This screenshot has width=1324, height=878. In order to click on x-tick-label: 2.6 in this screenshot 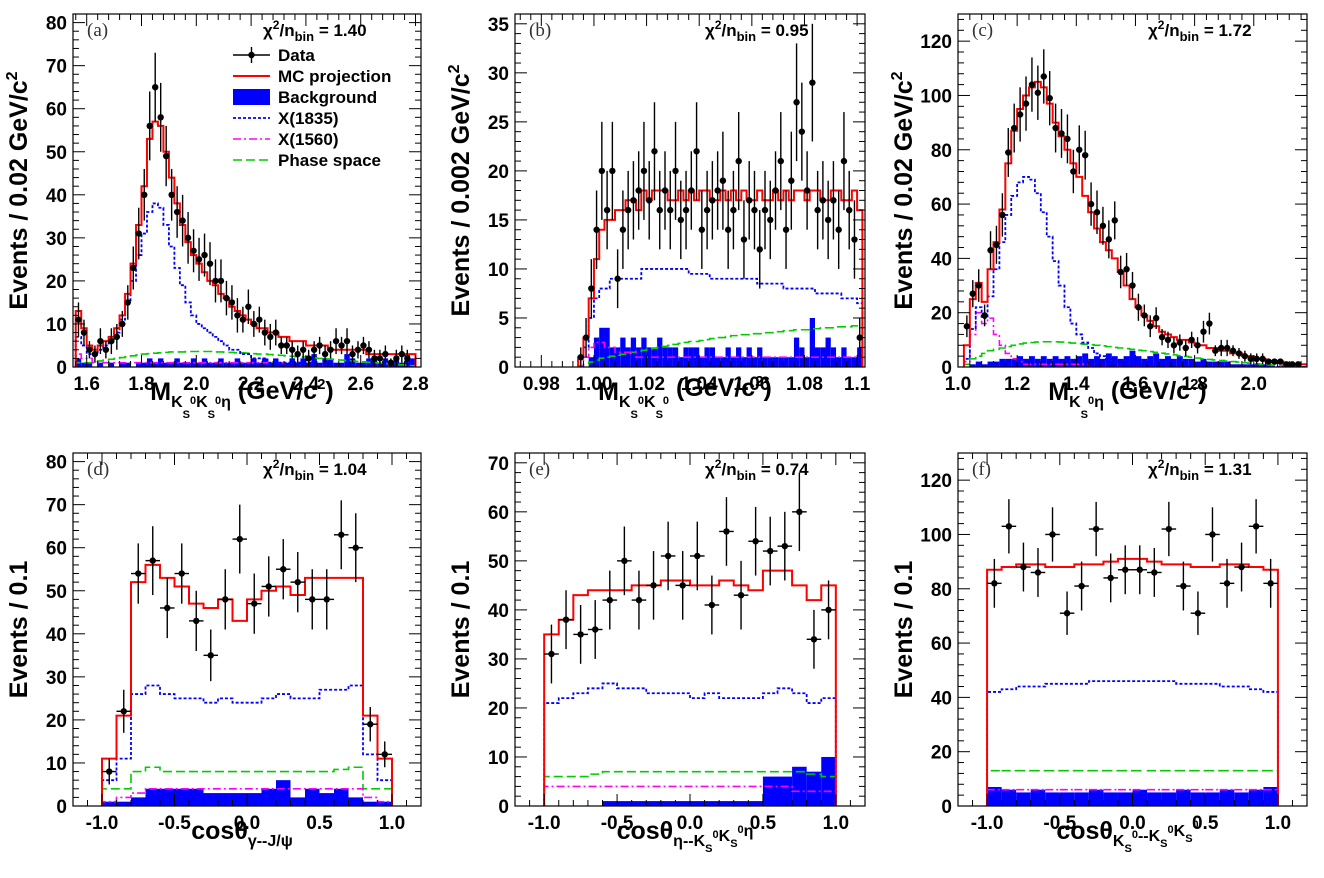, I will do `click(361, 384)`.